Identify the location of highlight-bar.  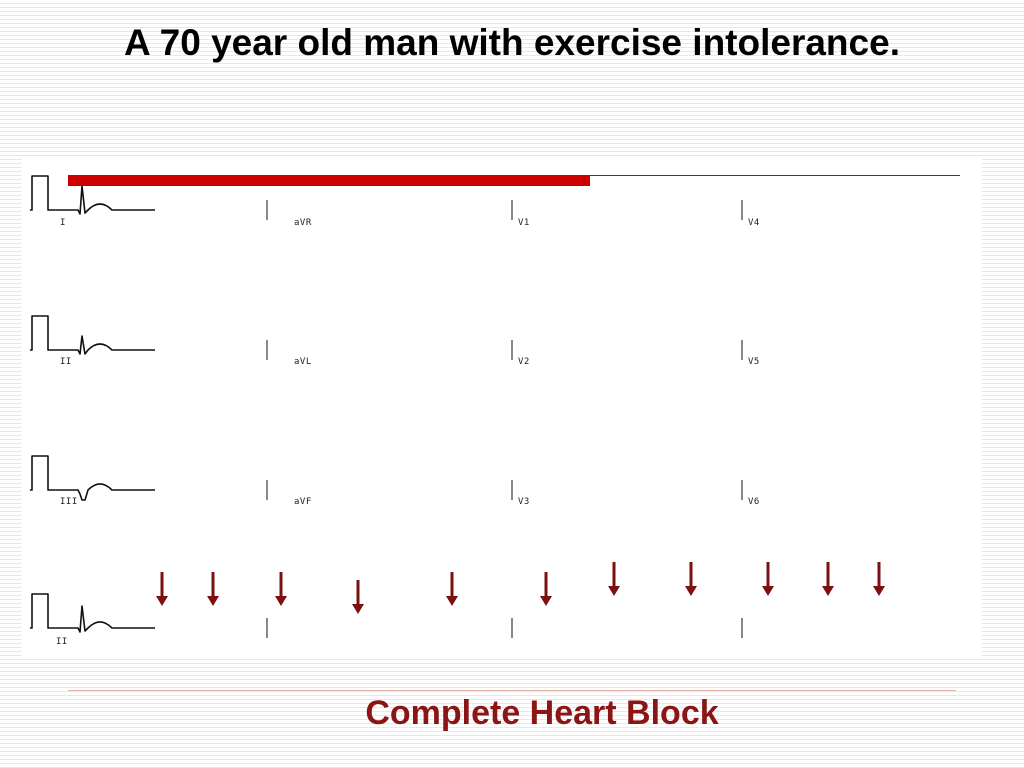
(329, 180).